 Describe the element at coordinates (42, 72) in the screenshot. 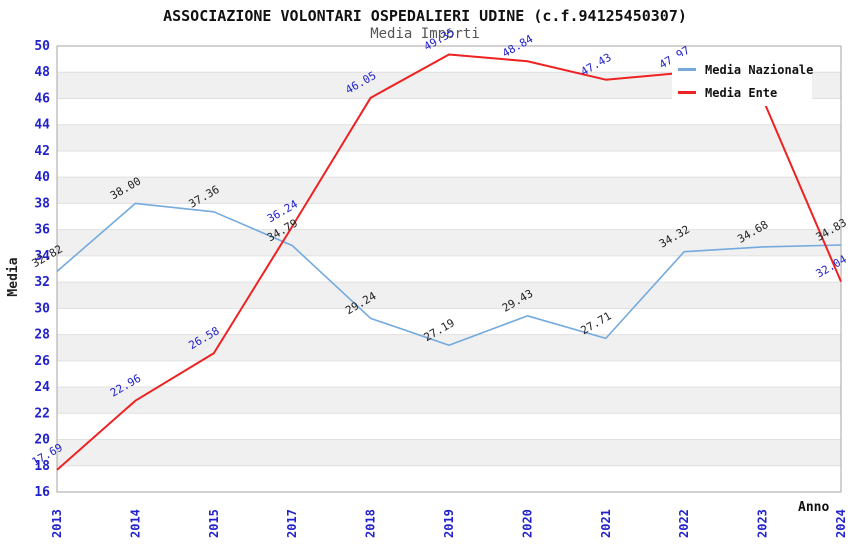

I see `y-tick-label: 48` at that location.